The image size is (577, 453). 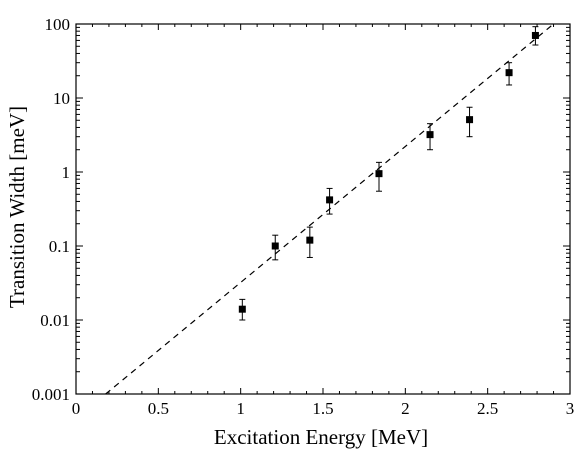 What do you see at coordinates (58, 24) in the screenshot?
I see `y-tick-label: 100` at bounding box center [58, 24].